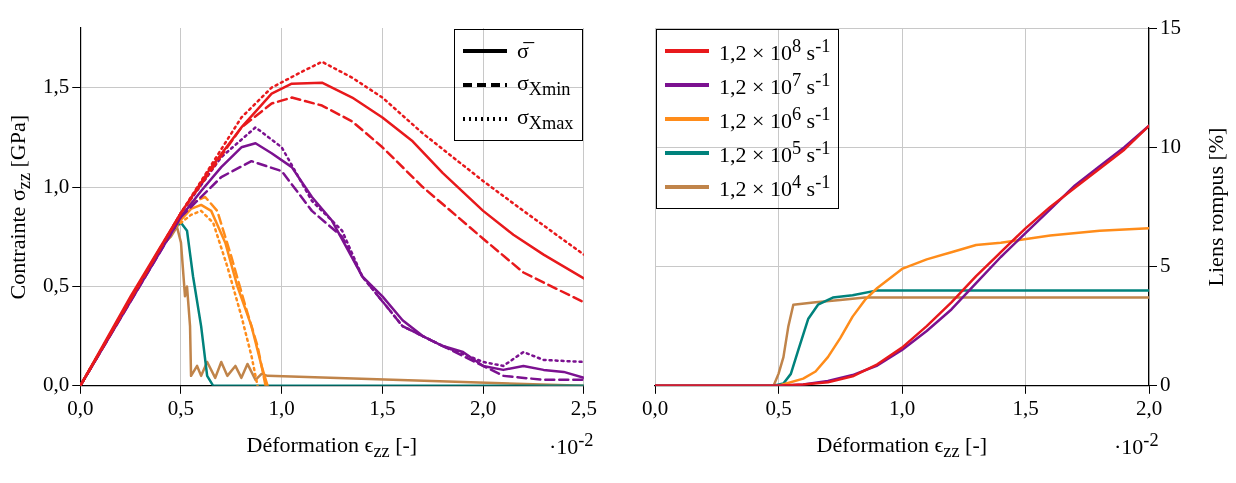  Describe the element at coordinates (775, 119) in the screenshot. I see `legend-label: 1,2 × 10$^{6}$ s$^{-1}$` at that location.